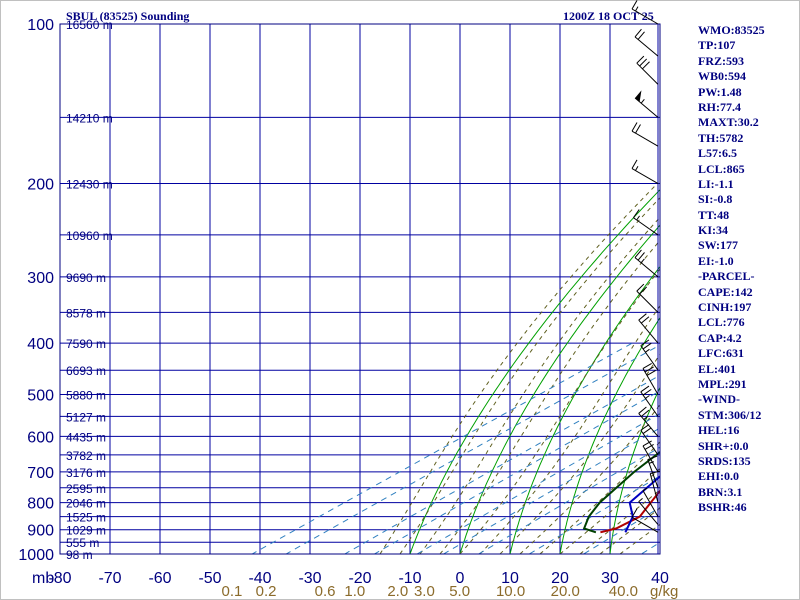  Describe the element at coordinates (40, 344) in the screenshot. I see `pressure-tick-label: 400` at that location.